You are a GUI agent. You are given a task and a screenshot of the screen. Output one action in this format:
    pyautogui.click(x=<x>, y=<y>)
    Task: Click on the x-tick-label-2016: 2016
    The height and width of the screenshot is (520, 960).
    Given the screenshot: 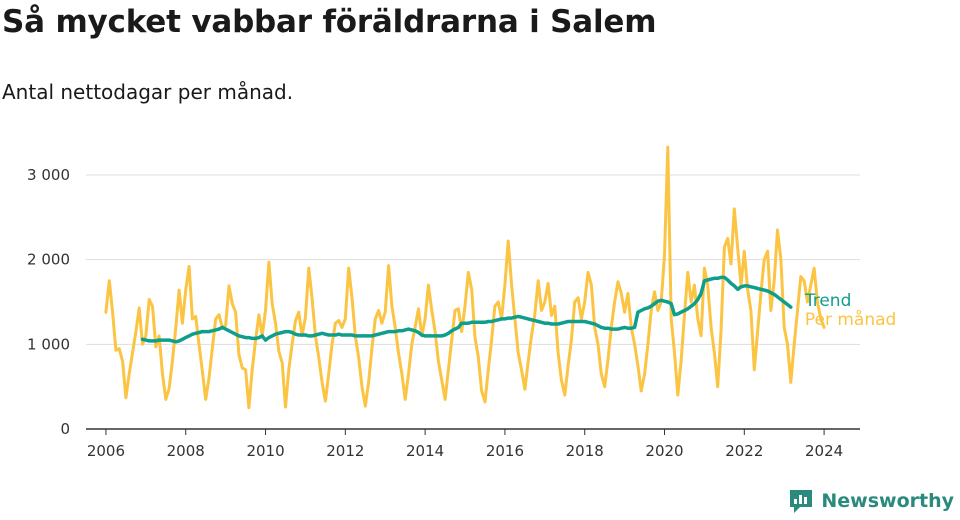 What is the action you would take?
    pyautogui.click(x=505, y=451)
    